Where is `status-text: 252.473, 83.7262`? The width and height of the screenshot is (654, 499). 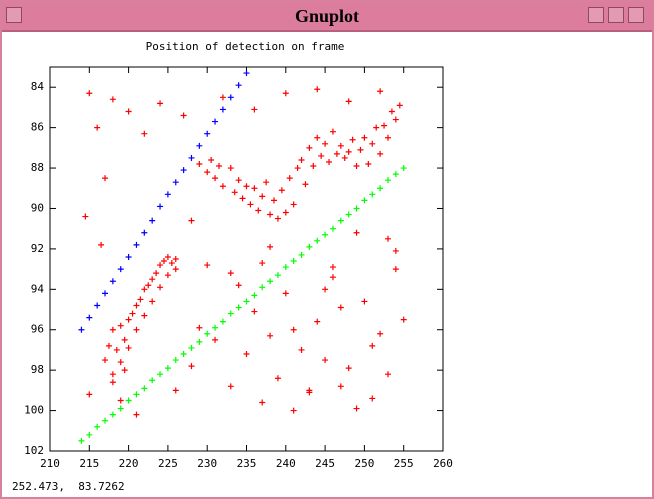 status-text: 252.473, 83.7262 is located at coordinates (68, 486).